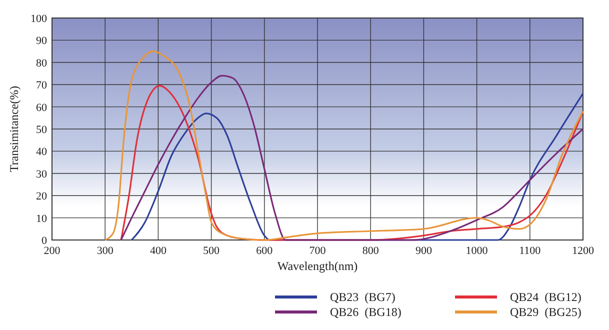  I want to click on y-tick-label: 50, so click(42, 130).